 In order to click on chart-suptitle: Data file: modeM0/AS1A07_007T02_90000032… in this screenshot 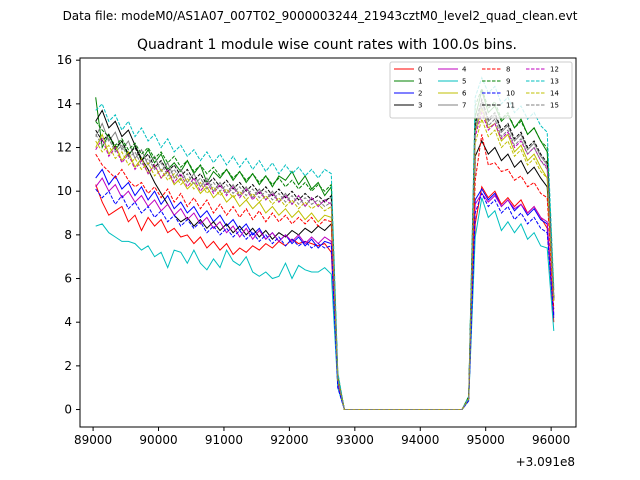, I will do `click(320, 16)`.